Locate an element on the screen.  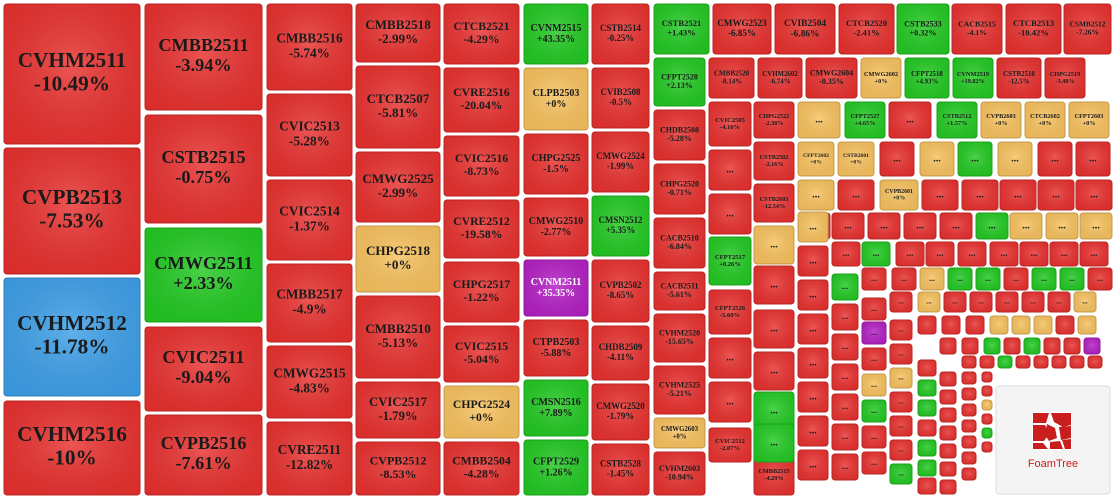
tile-change: +1.57% is located at coordinates (957, 123).